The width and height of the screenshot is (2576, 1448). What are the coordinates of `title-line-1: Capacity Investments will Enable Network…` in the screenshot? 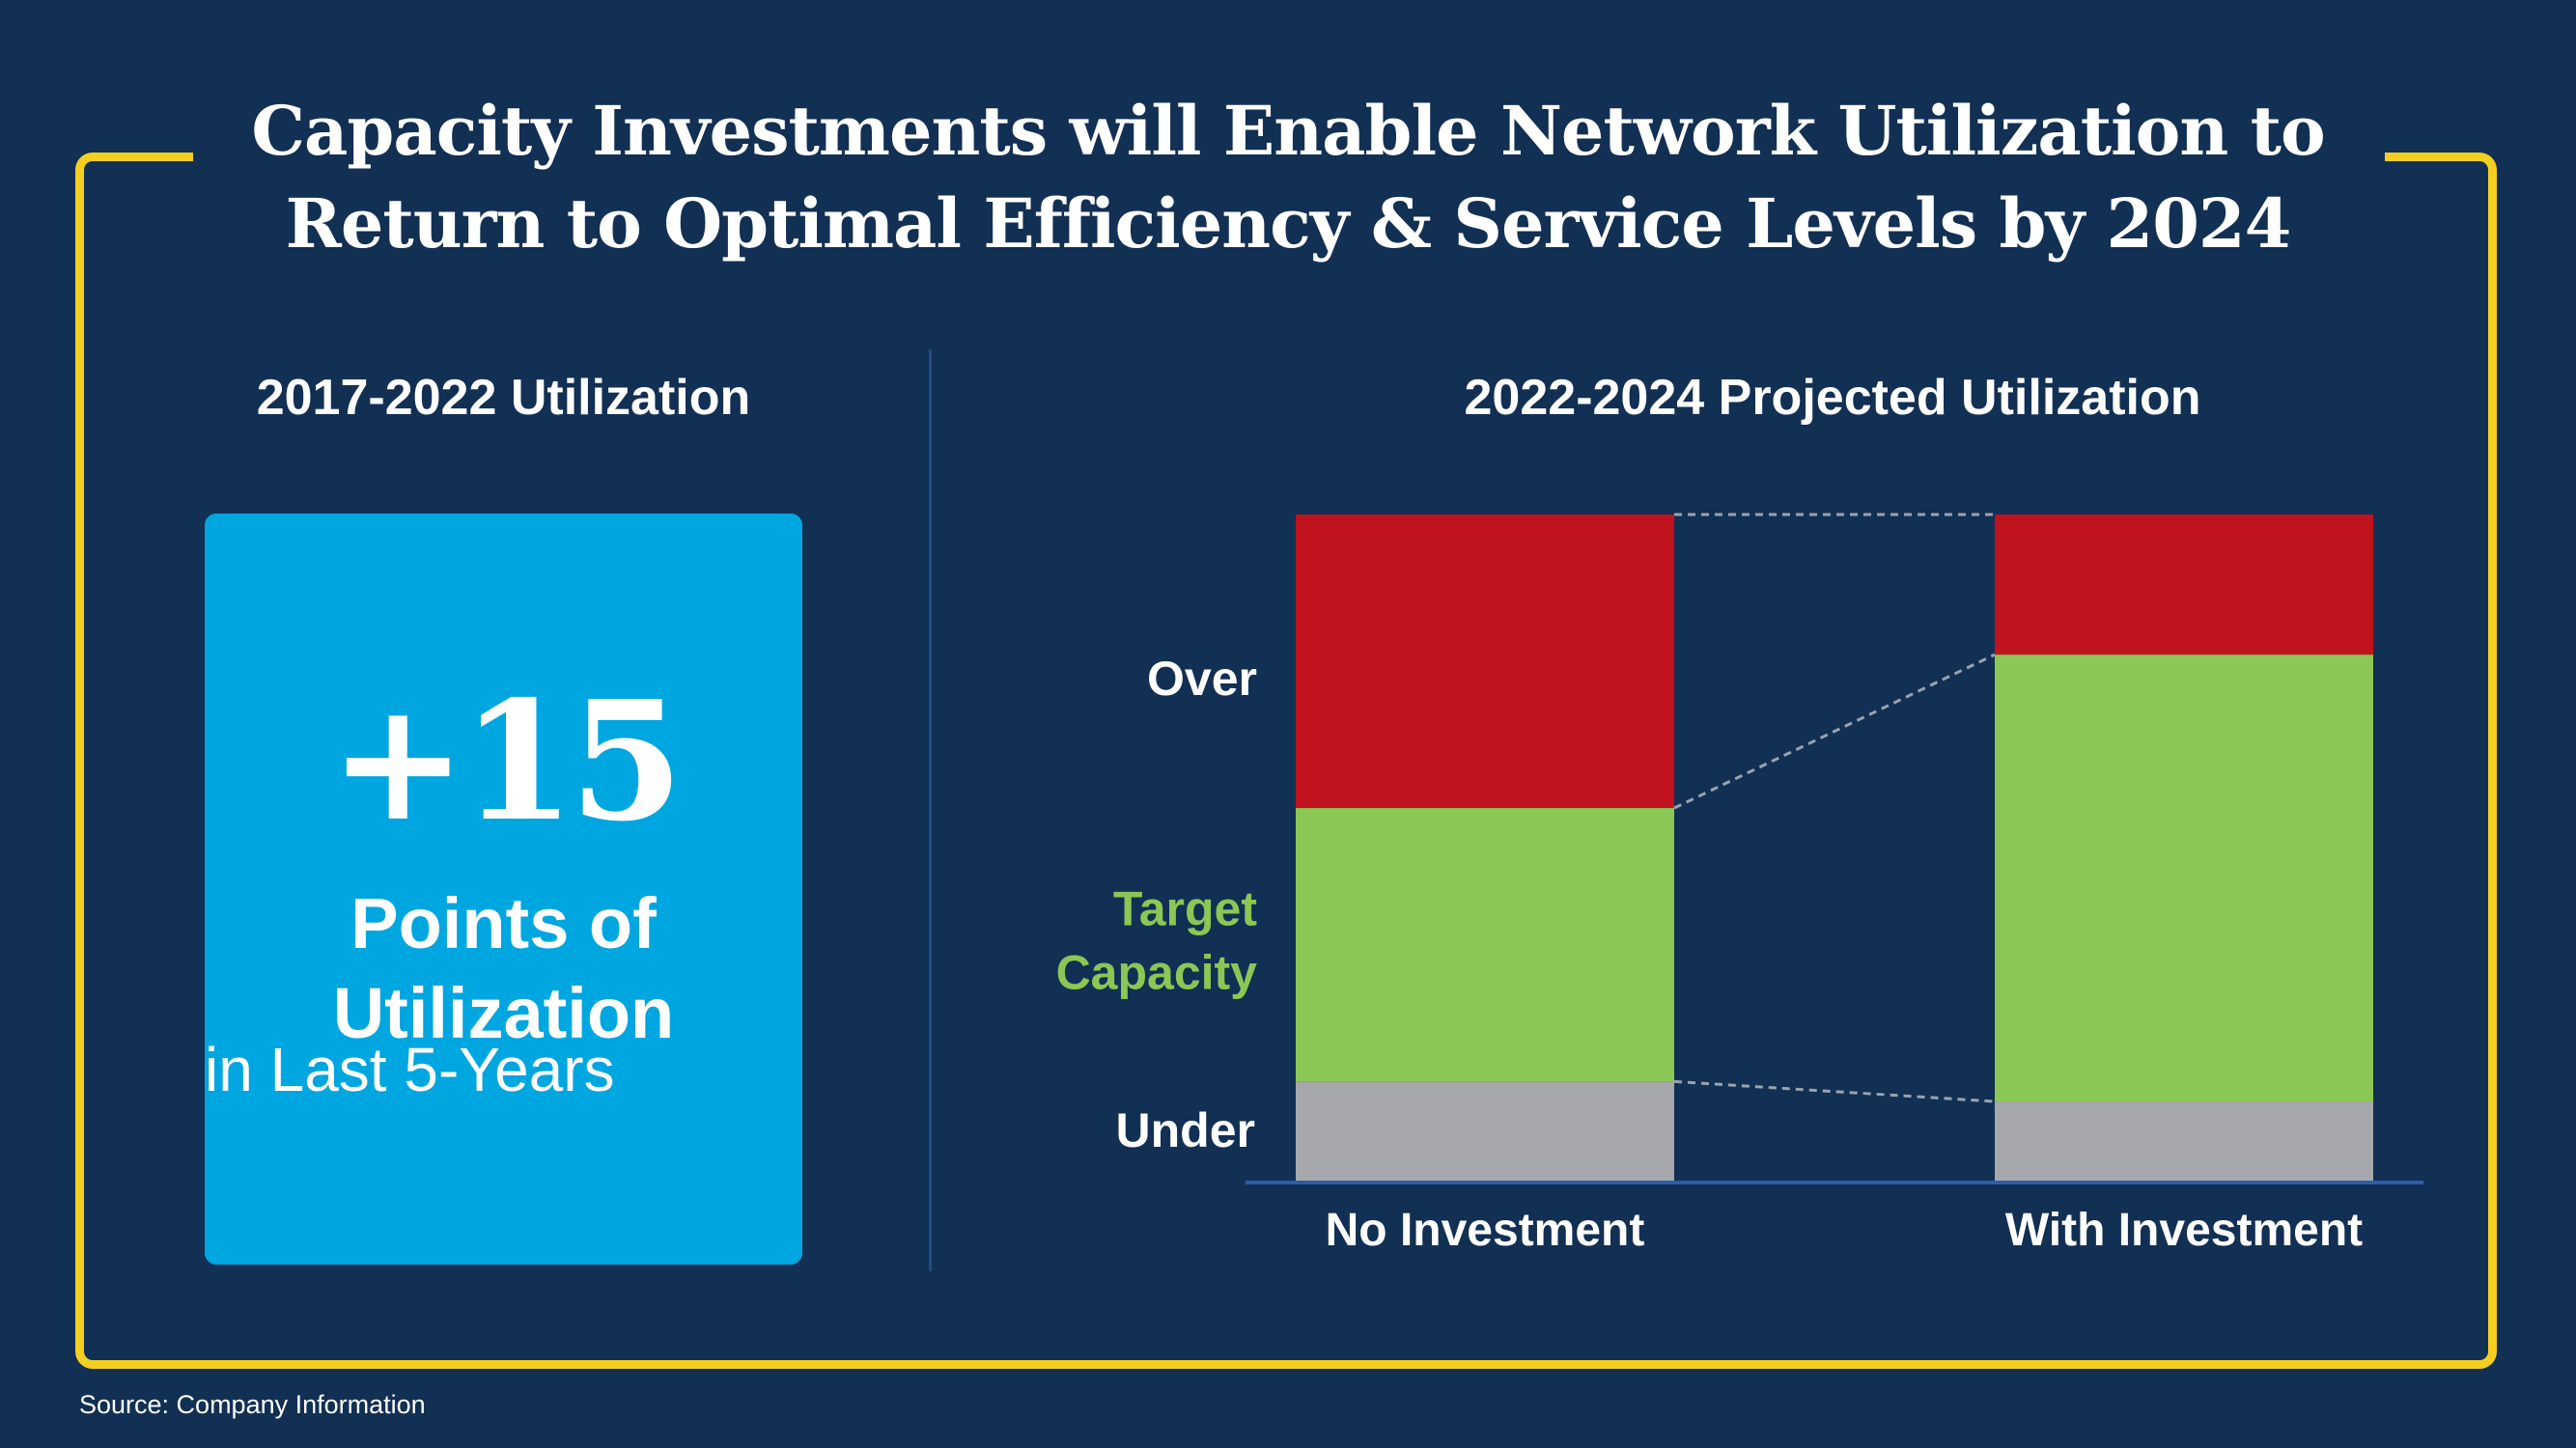 It's located at (1288, 131).